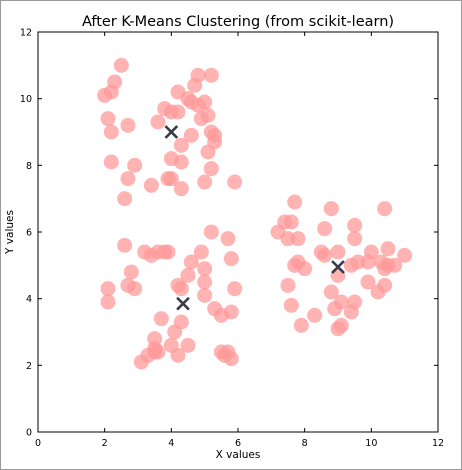 This screenshot has height=470, width=462. I want to click on y-axis-label: Y values, so click(10, 232).